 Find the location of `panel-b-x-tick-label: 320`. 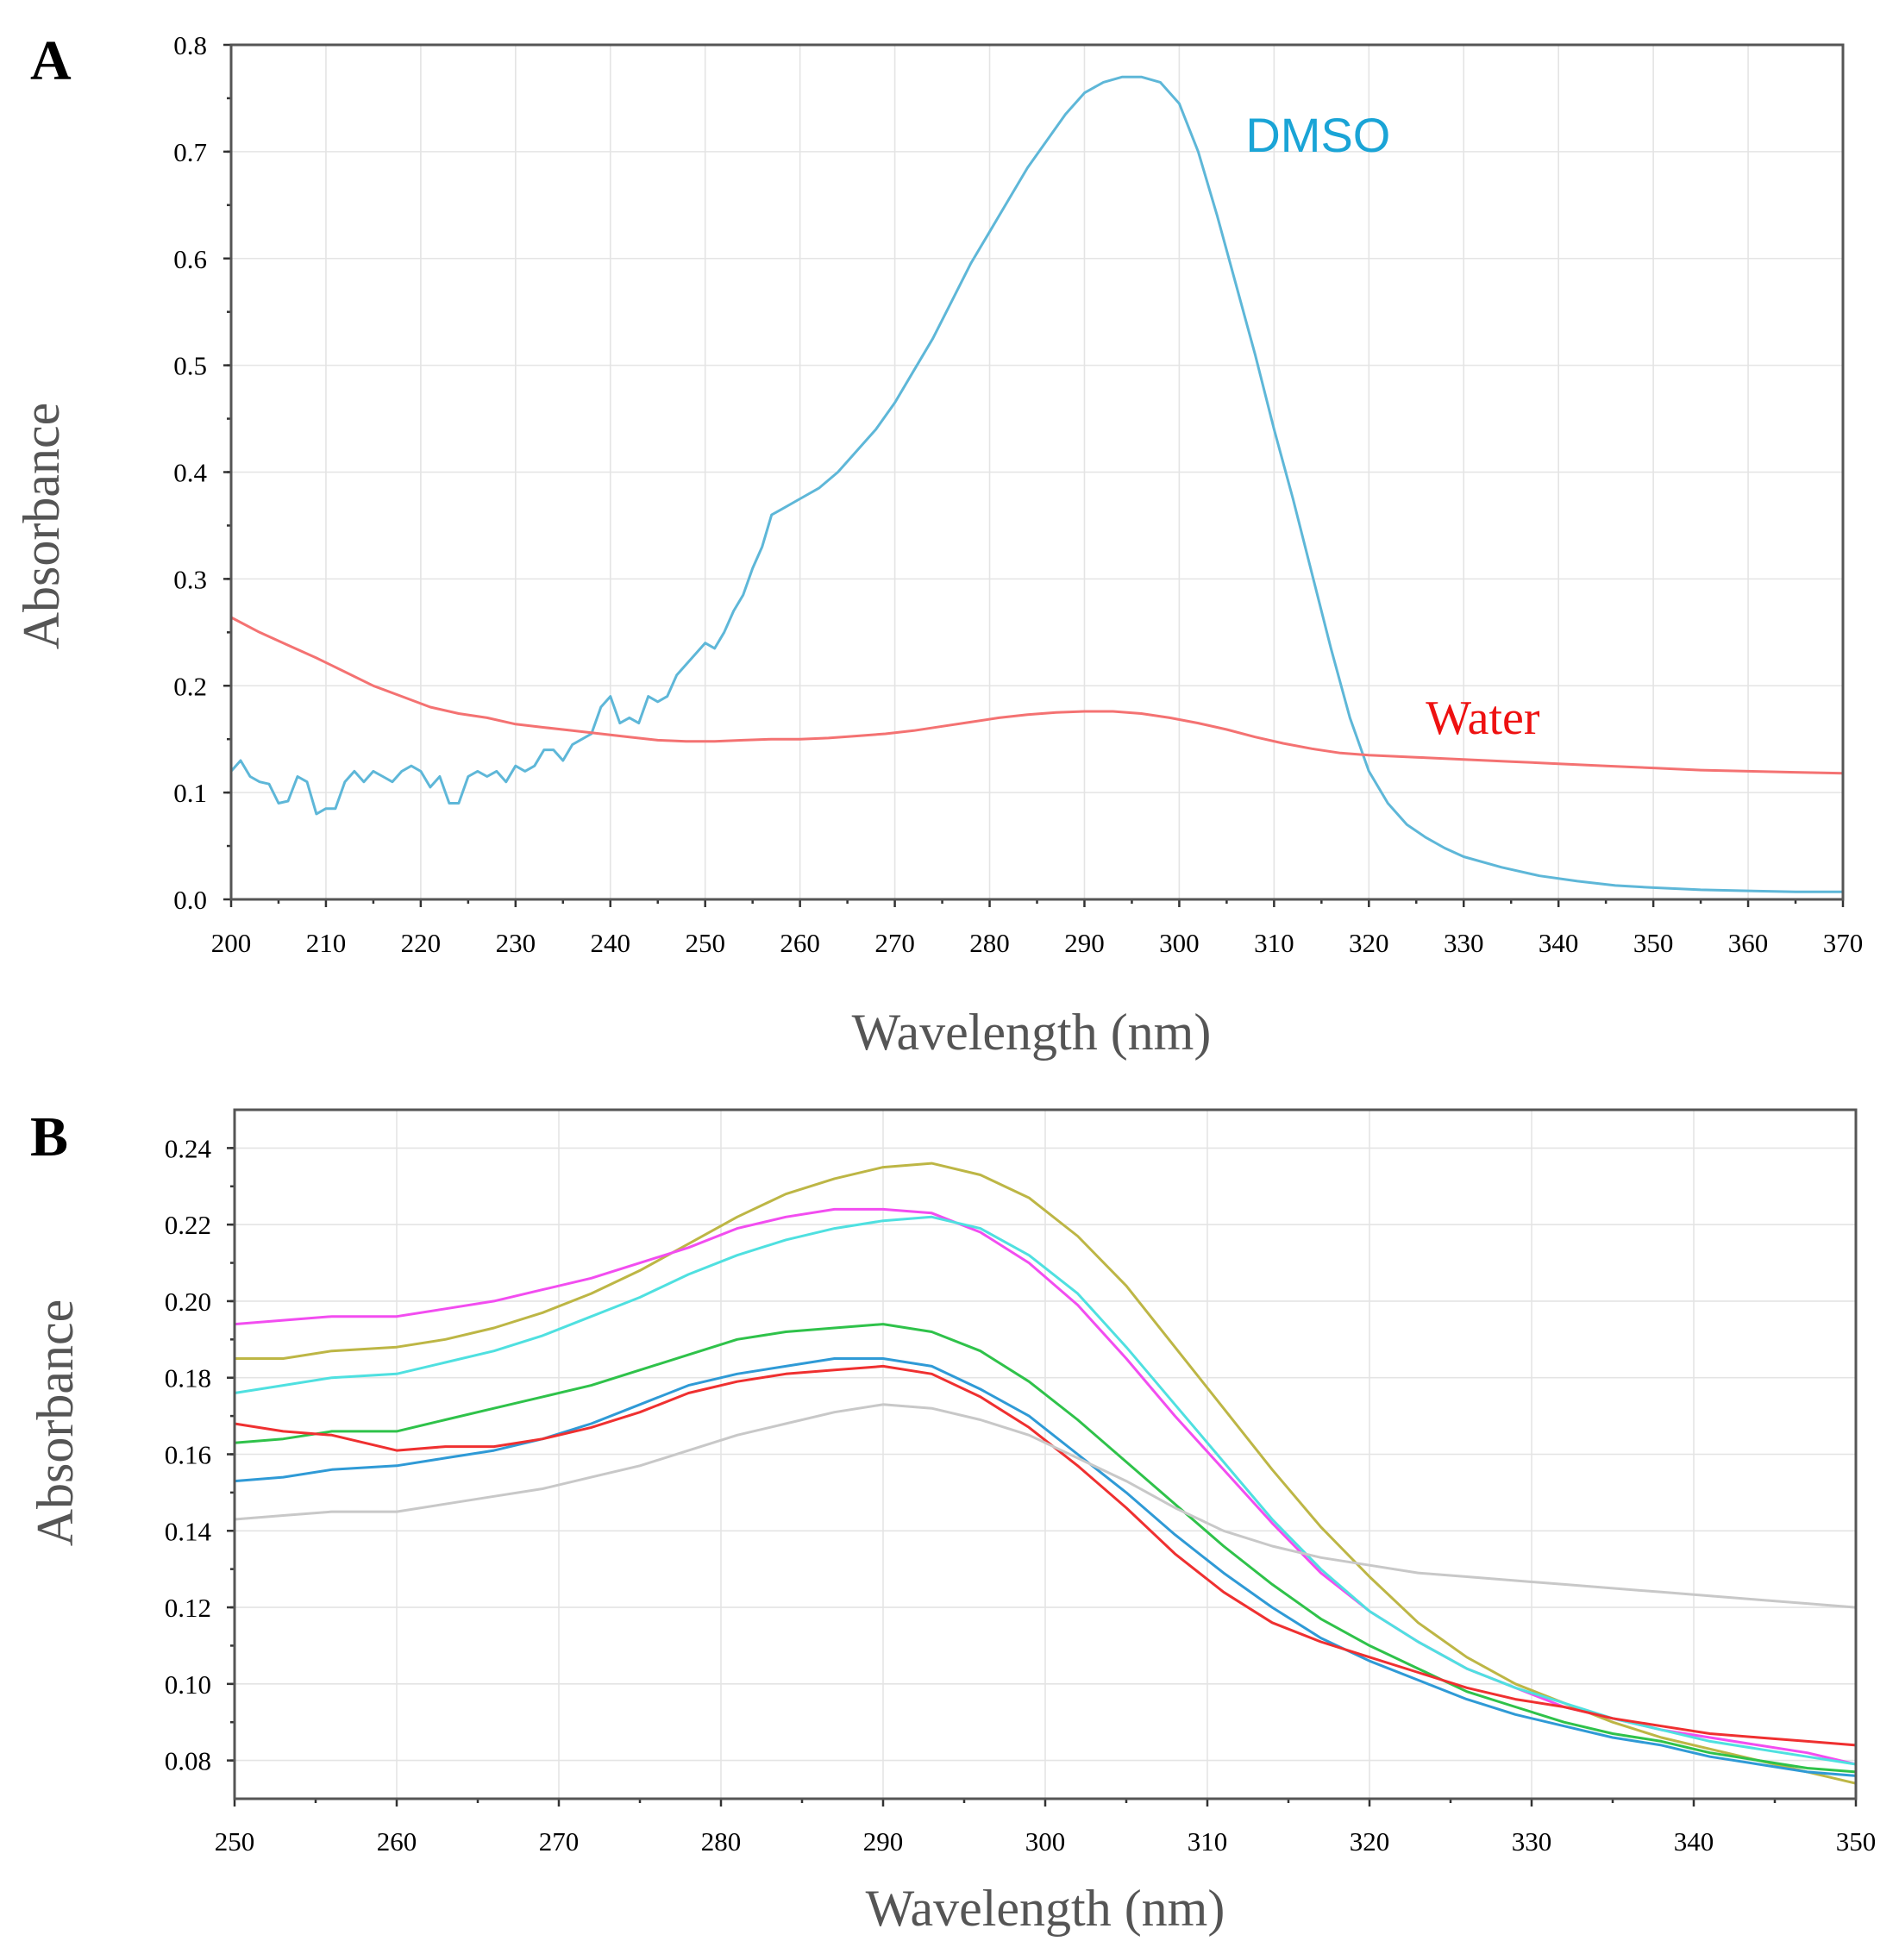

panel-b-x-tick-label: 320 is located at coordinates (1370, 1841).